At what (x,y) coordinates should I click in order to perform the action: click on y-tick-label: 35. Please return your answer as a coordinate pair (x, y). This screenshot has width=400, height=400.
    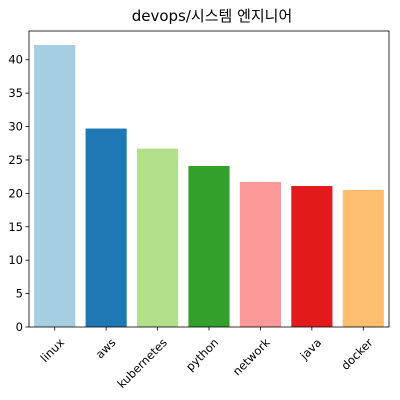
    Looking at the image, I should click on (15, 93).